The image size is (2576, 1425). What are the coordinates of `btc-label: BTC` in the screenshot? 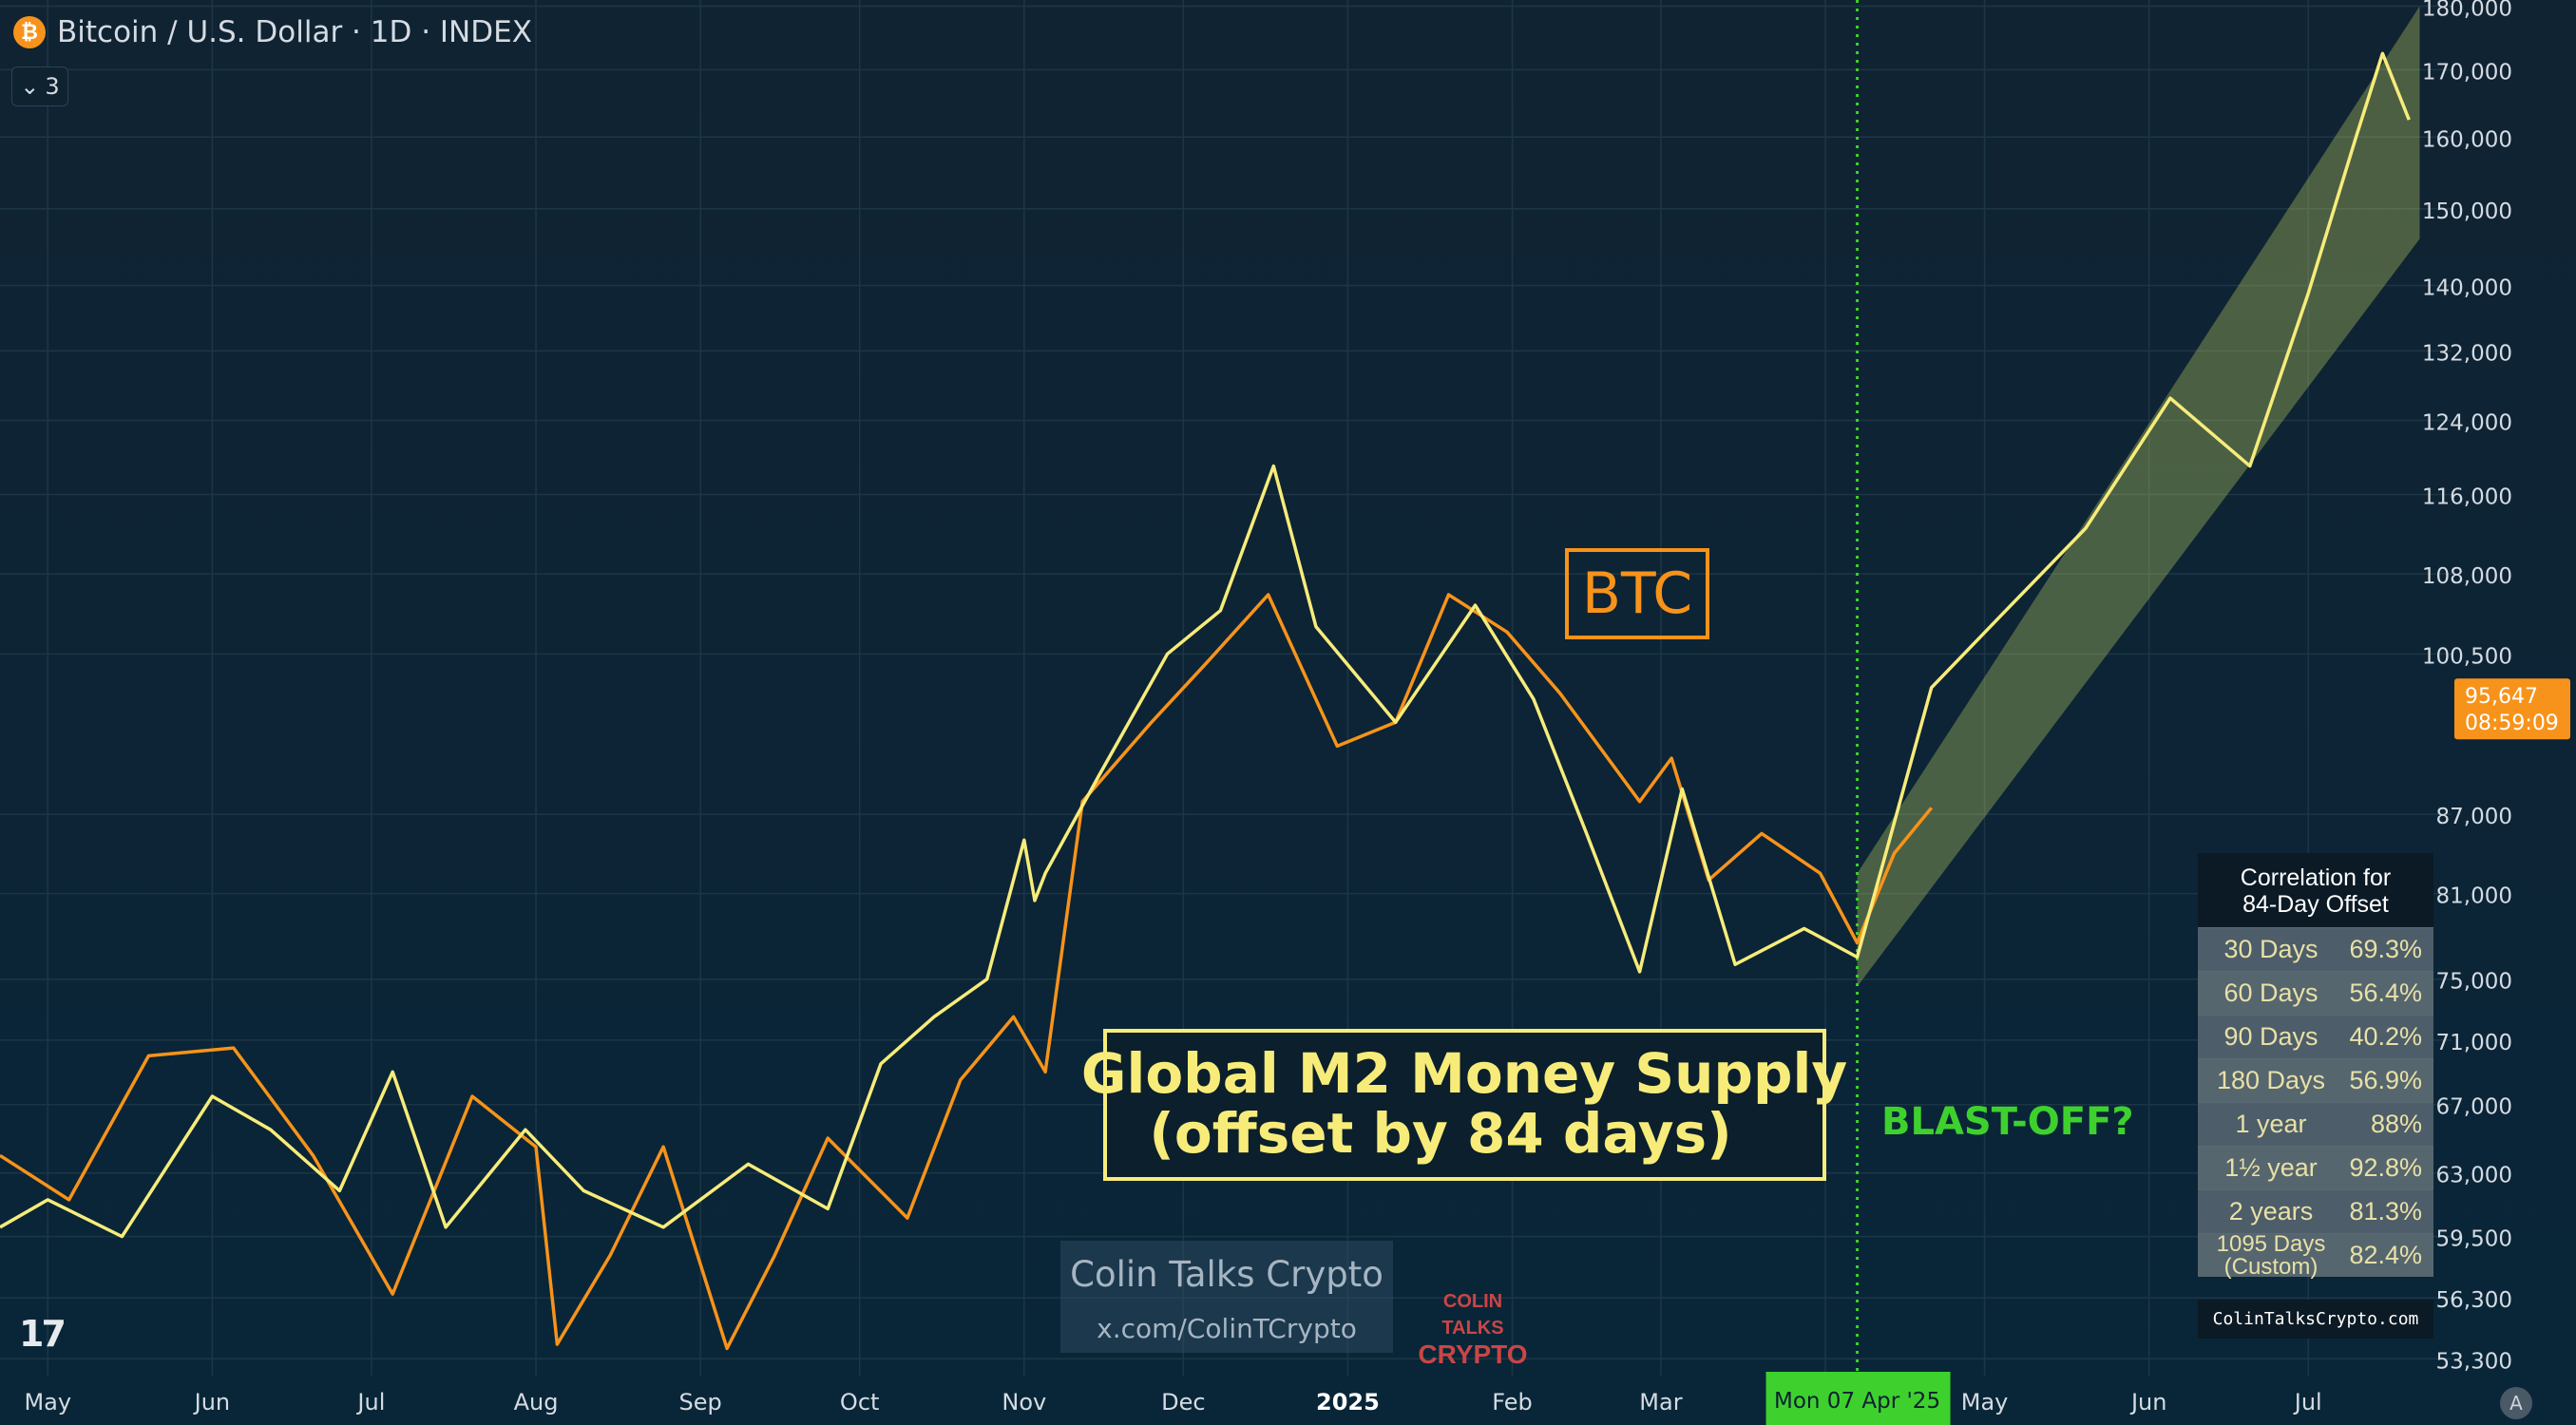 It's located at (1637, 593).